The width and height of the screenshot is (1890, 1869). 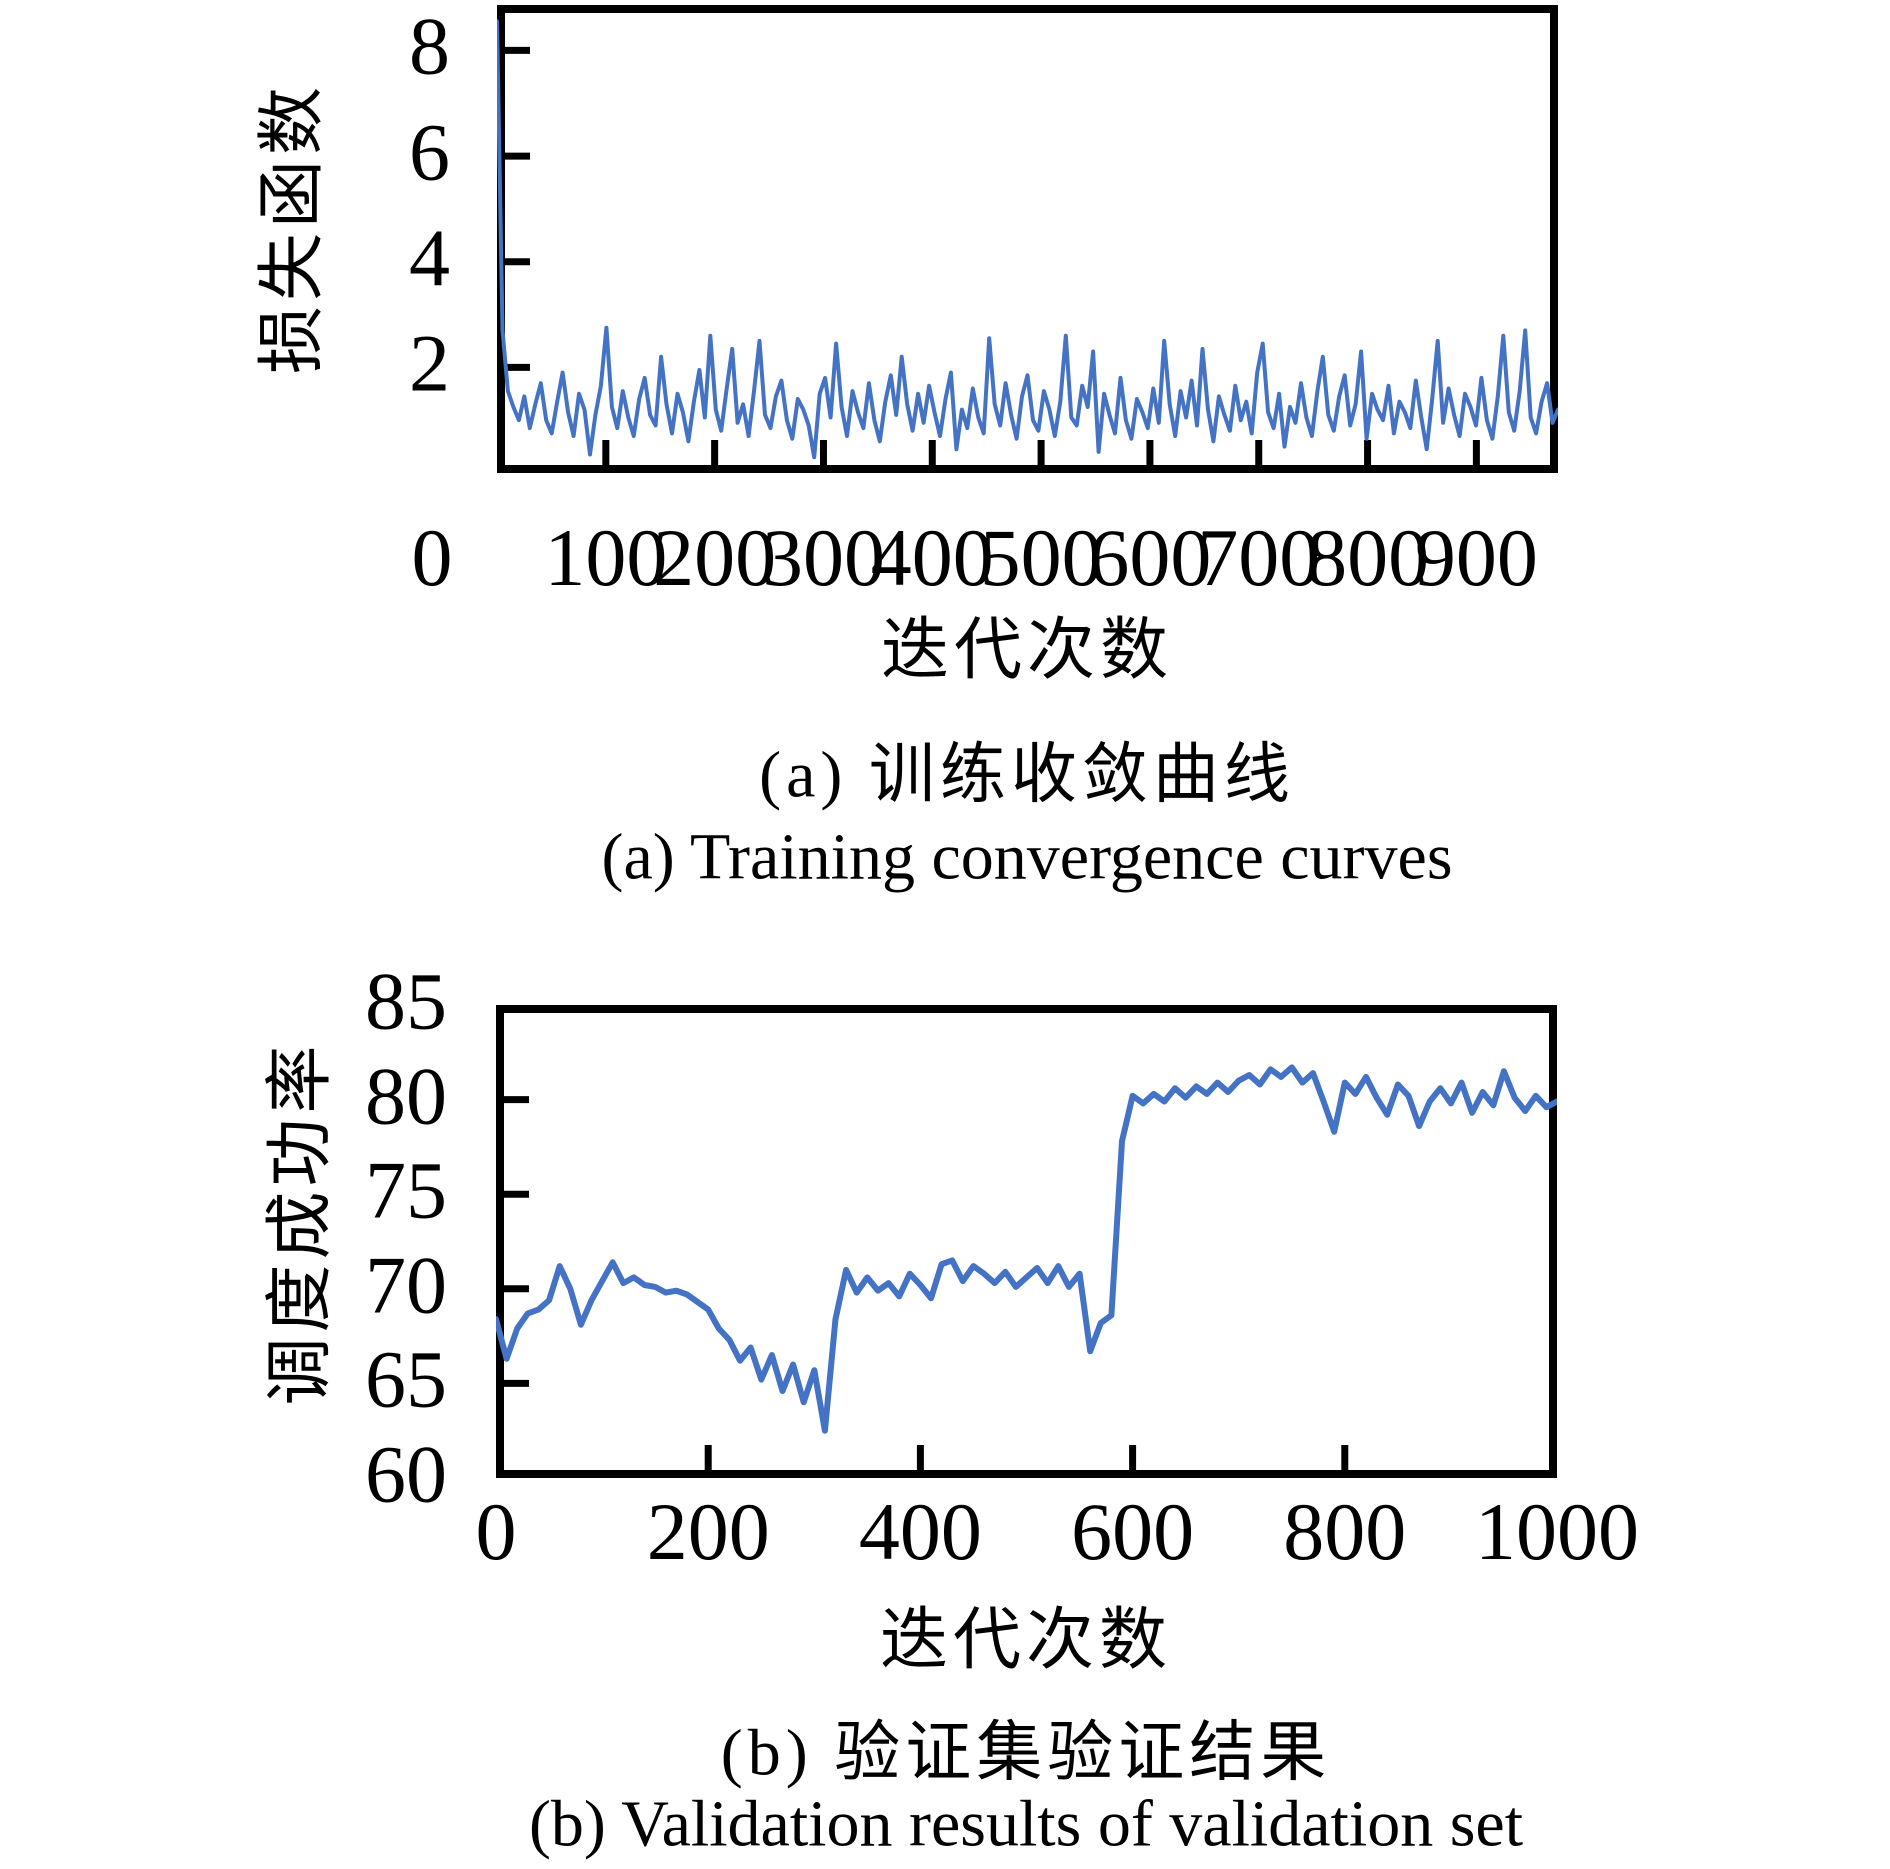 What do you see at coordinates (1259, 557) in the screenshot?
I see `x-tick-label: 700` at bounding box center [1259, 557].